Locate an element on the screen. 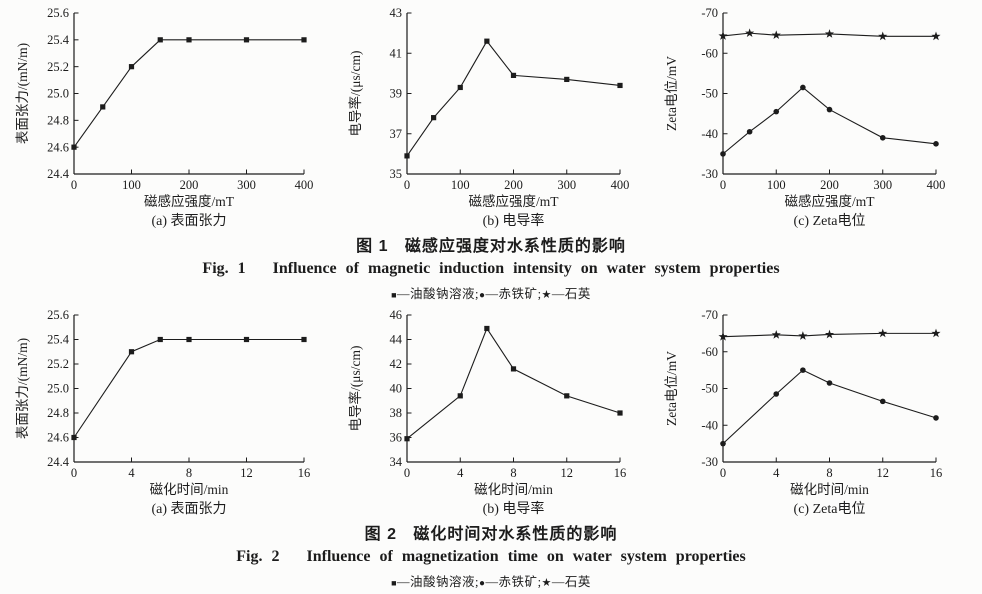  legend-marker-star-icon: ★ is located at coordinates (546, 583).